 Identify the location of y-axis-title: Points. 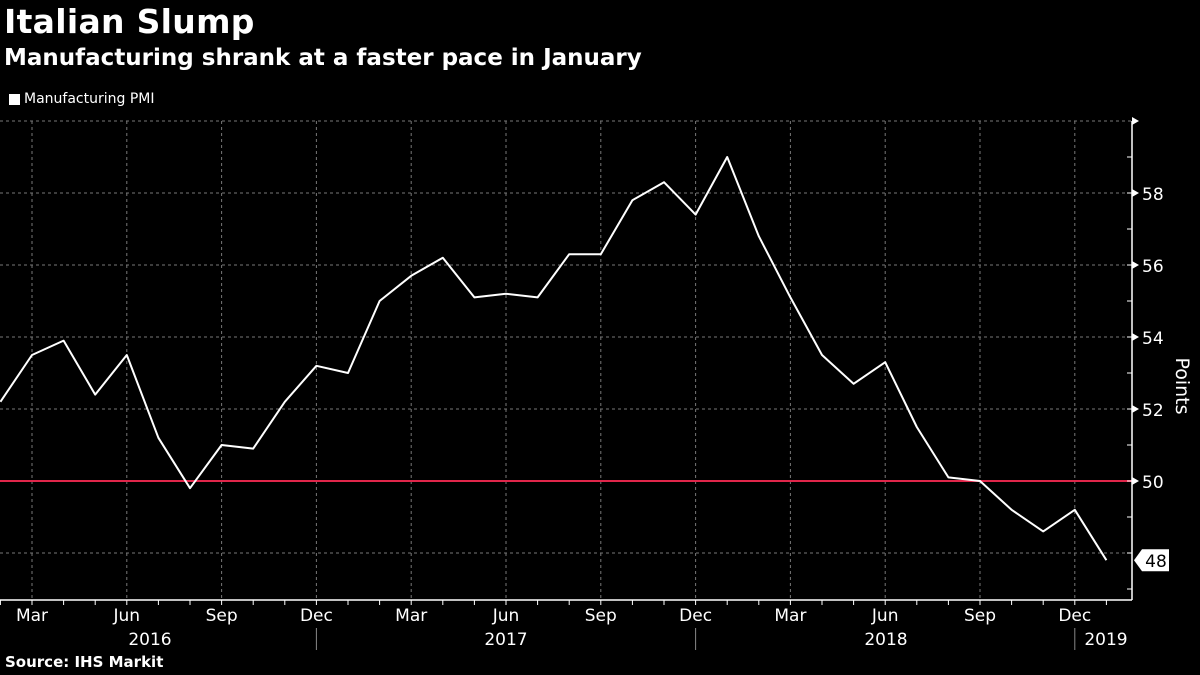
(1182, 385).